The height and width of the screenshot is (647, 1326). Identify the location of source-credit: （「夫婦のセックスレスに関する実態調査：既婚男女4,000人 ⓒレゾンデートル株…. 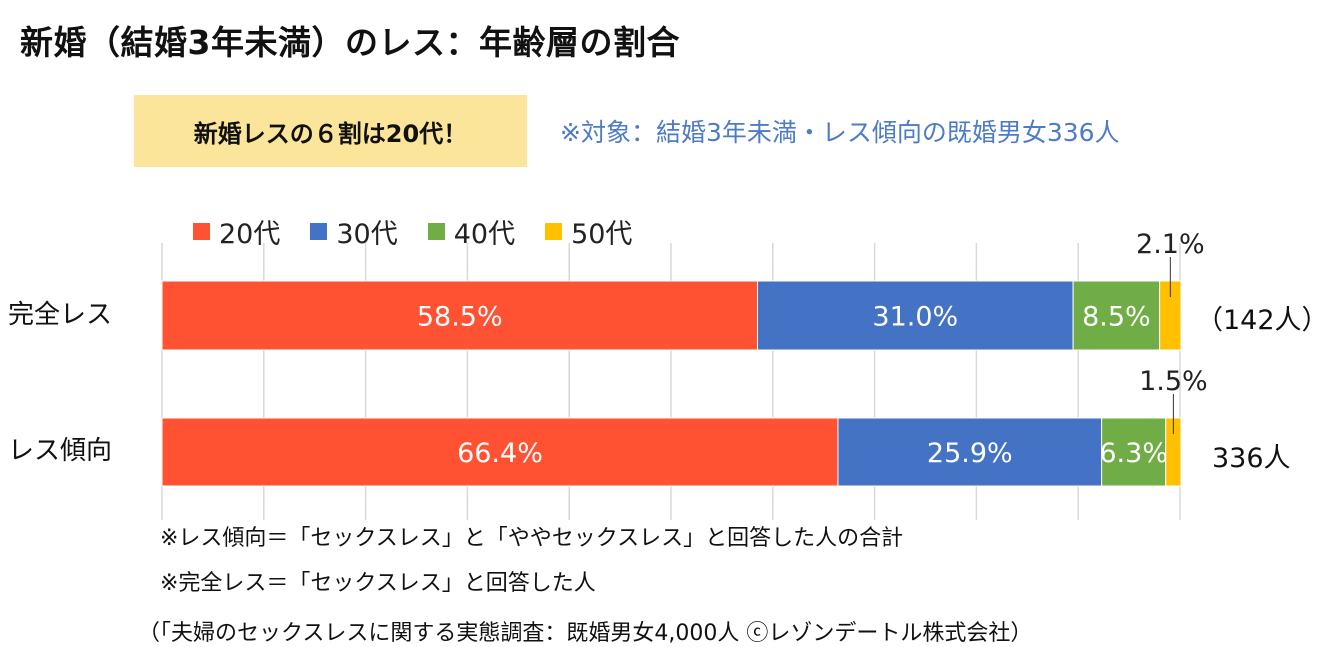
(585, 633).